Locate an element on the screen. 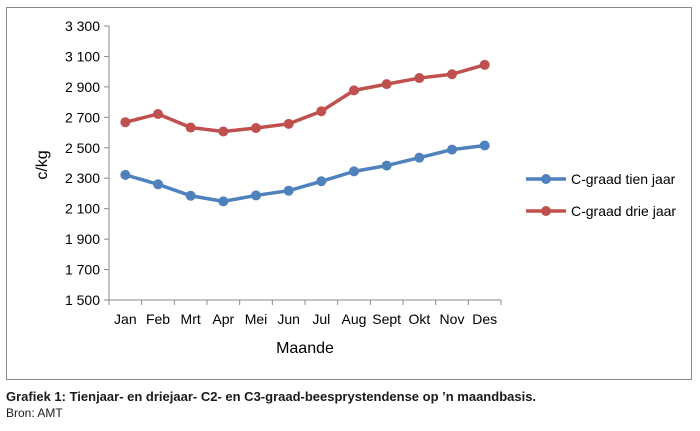 The width and height of the screenshot is (700, 431). y-tick-label: 1 500 is located at coordinates (82, 300).